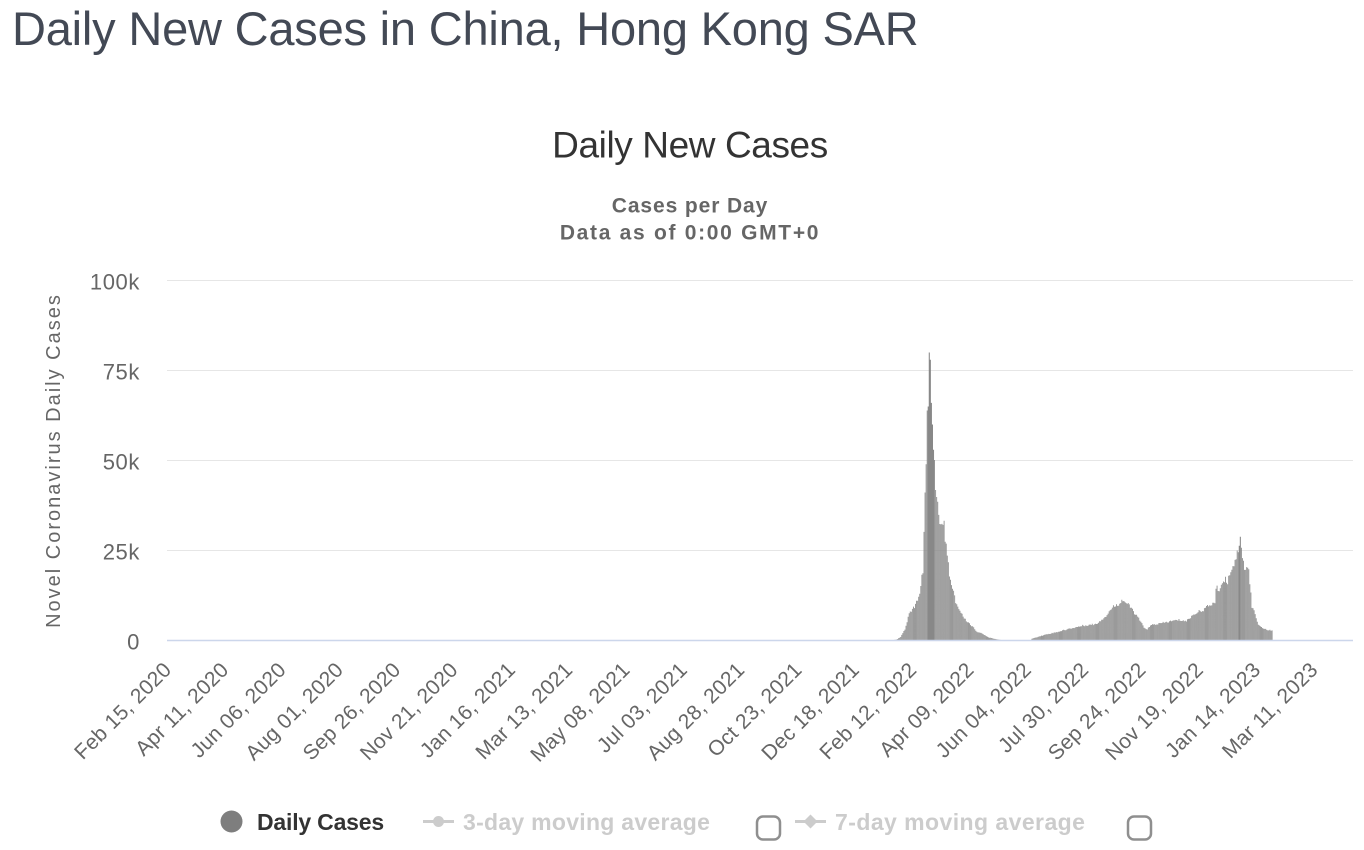  What do you see at coordinates (690, 206) in the screenshot?
I see `svg-text: Cases per Day` at bounding box center [690, 206].